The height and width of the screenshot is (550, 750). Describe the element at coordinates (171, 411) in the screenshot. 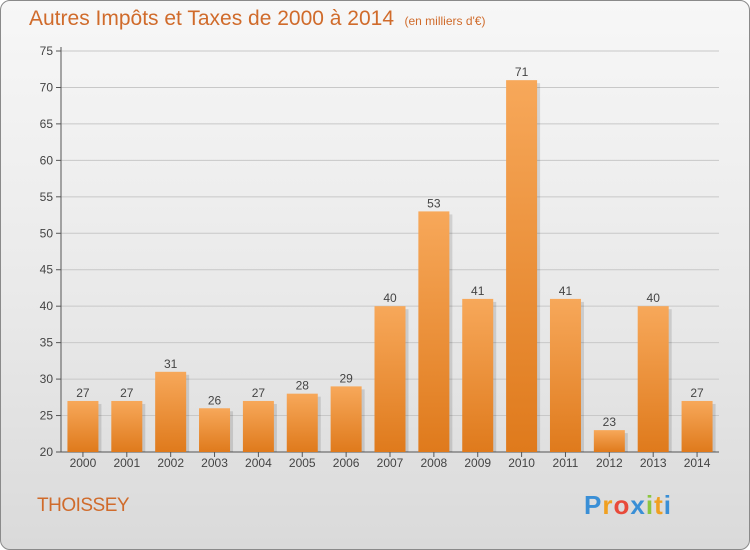

I see `bar-2002` at that location.